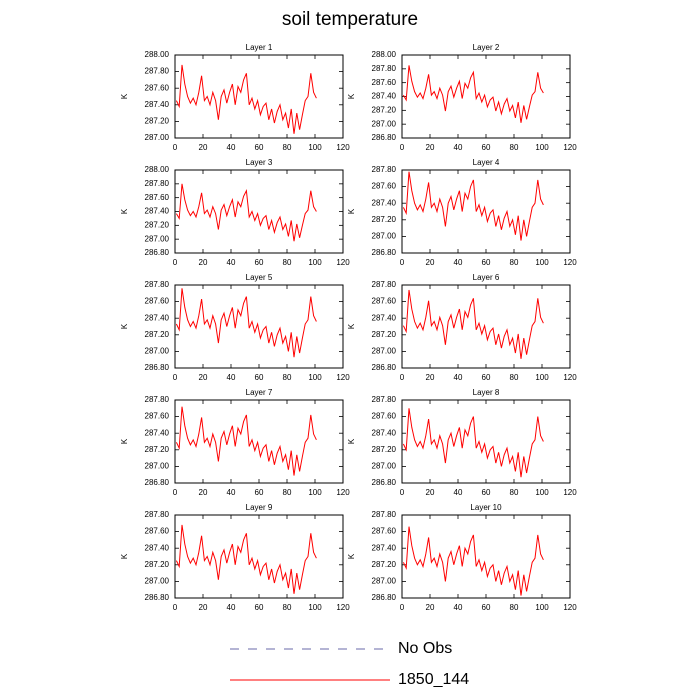  I want to click on panel-title: Layer 5, so click(259, 277).